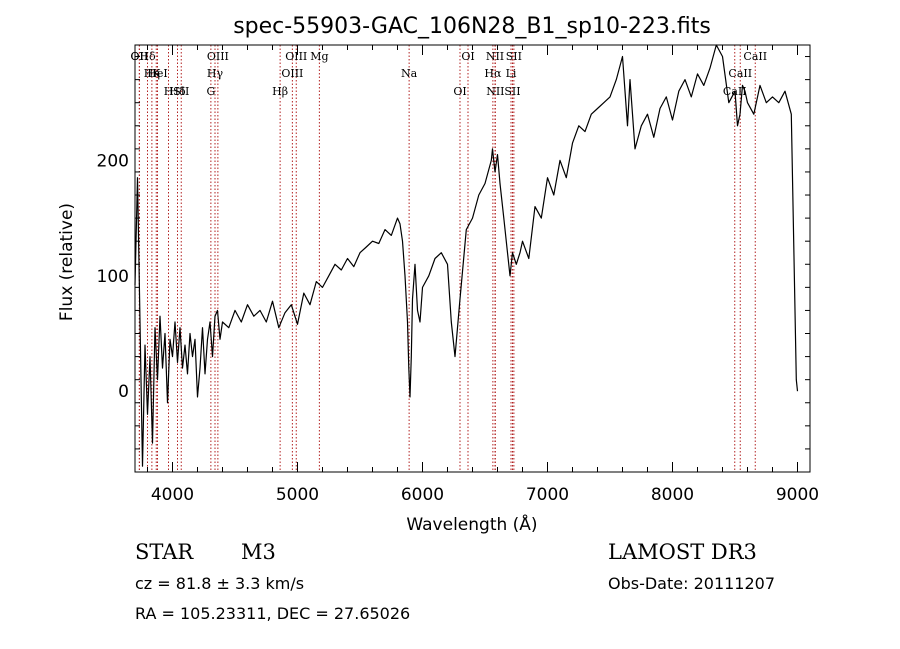  Describe the element at coordinates (215, 73) in the screenshot. I see `spectral-line-label: Hγ` at that location.